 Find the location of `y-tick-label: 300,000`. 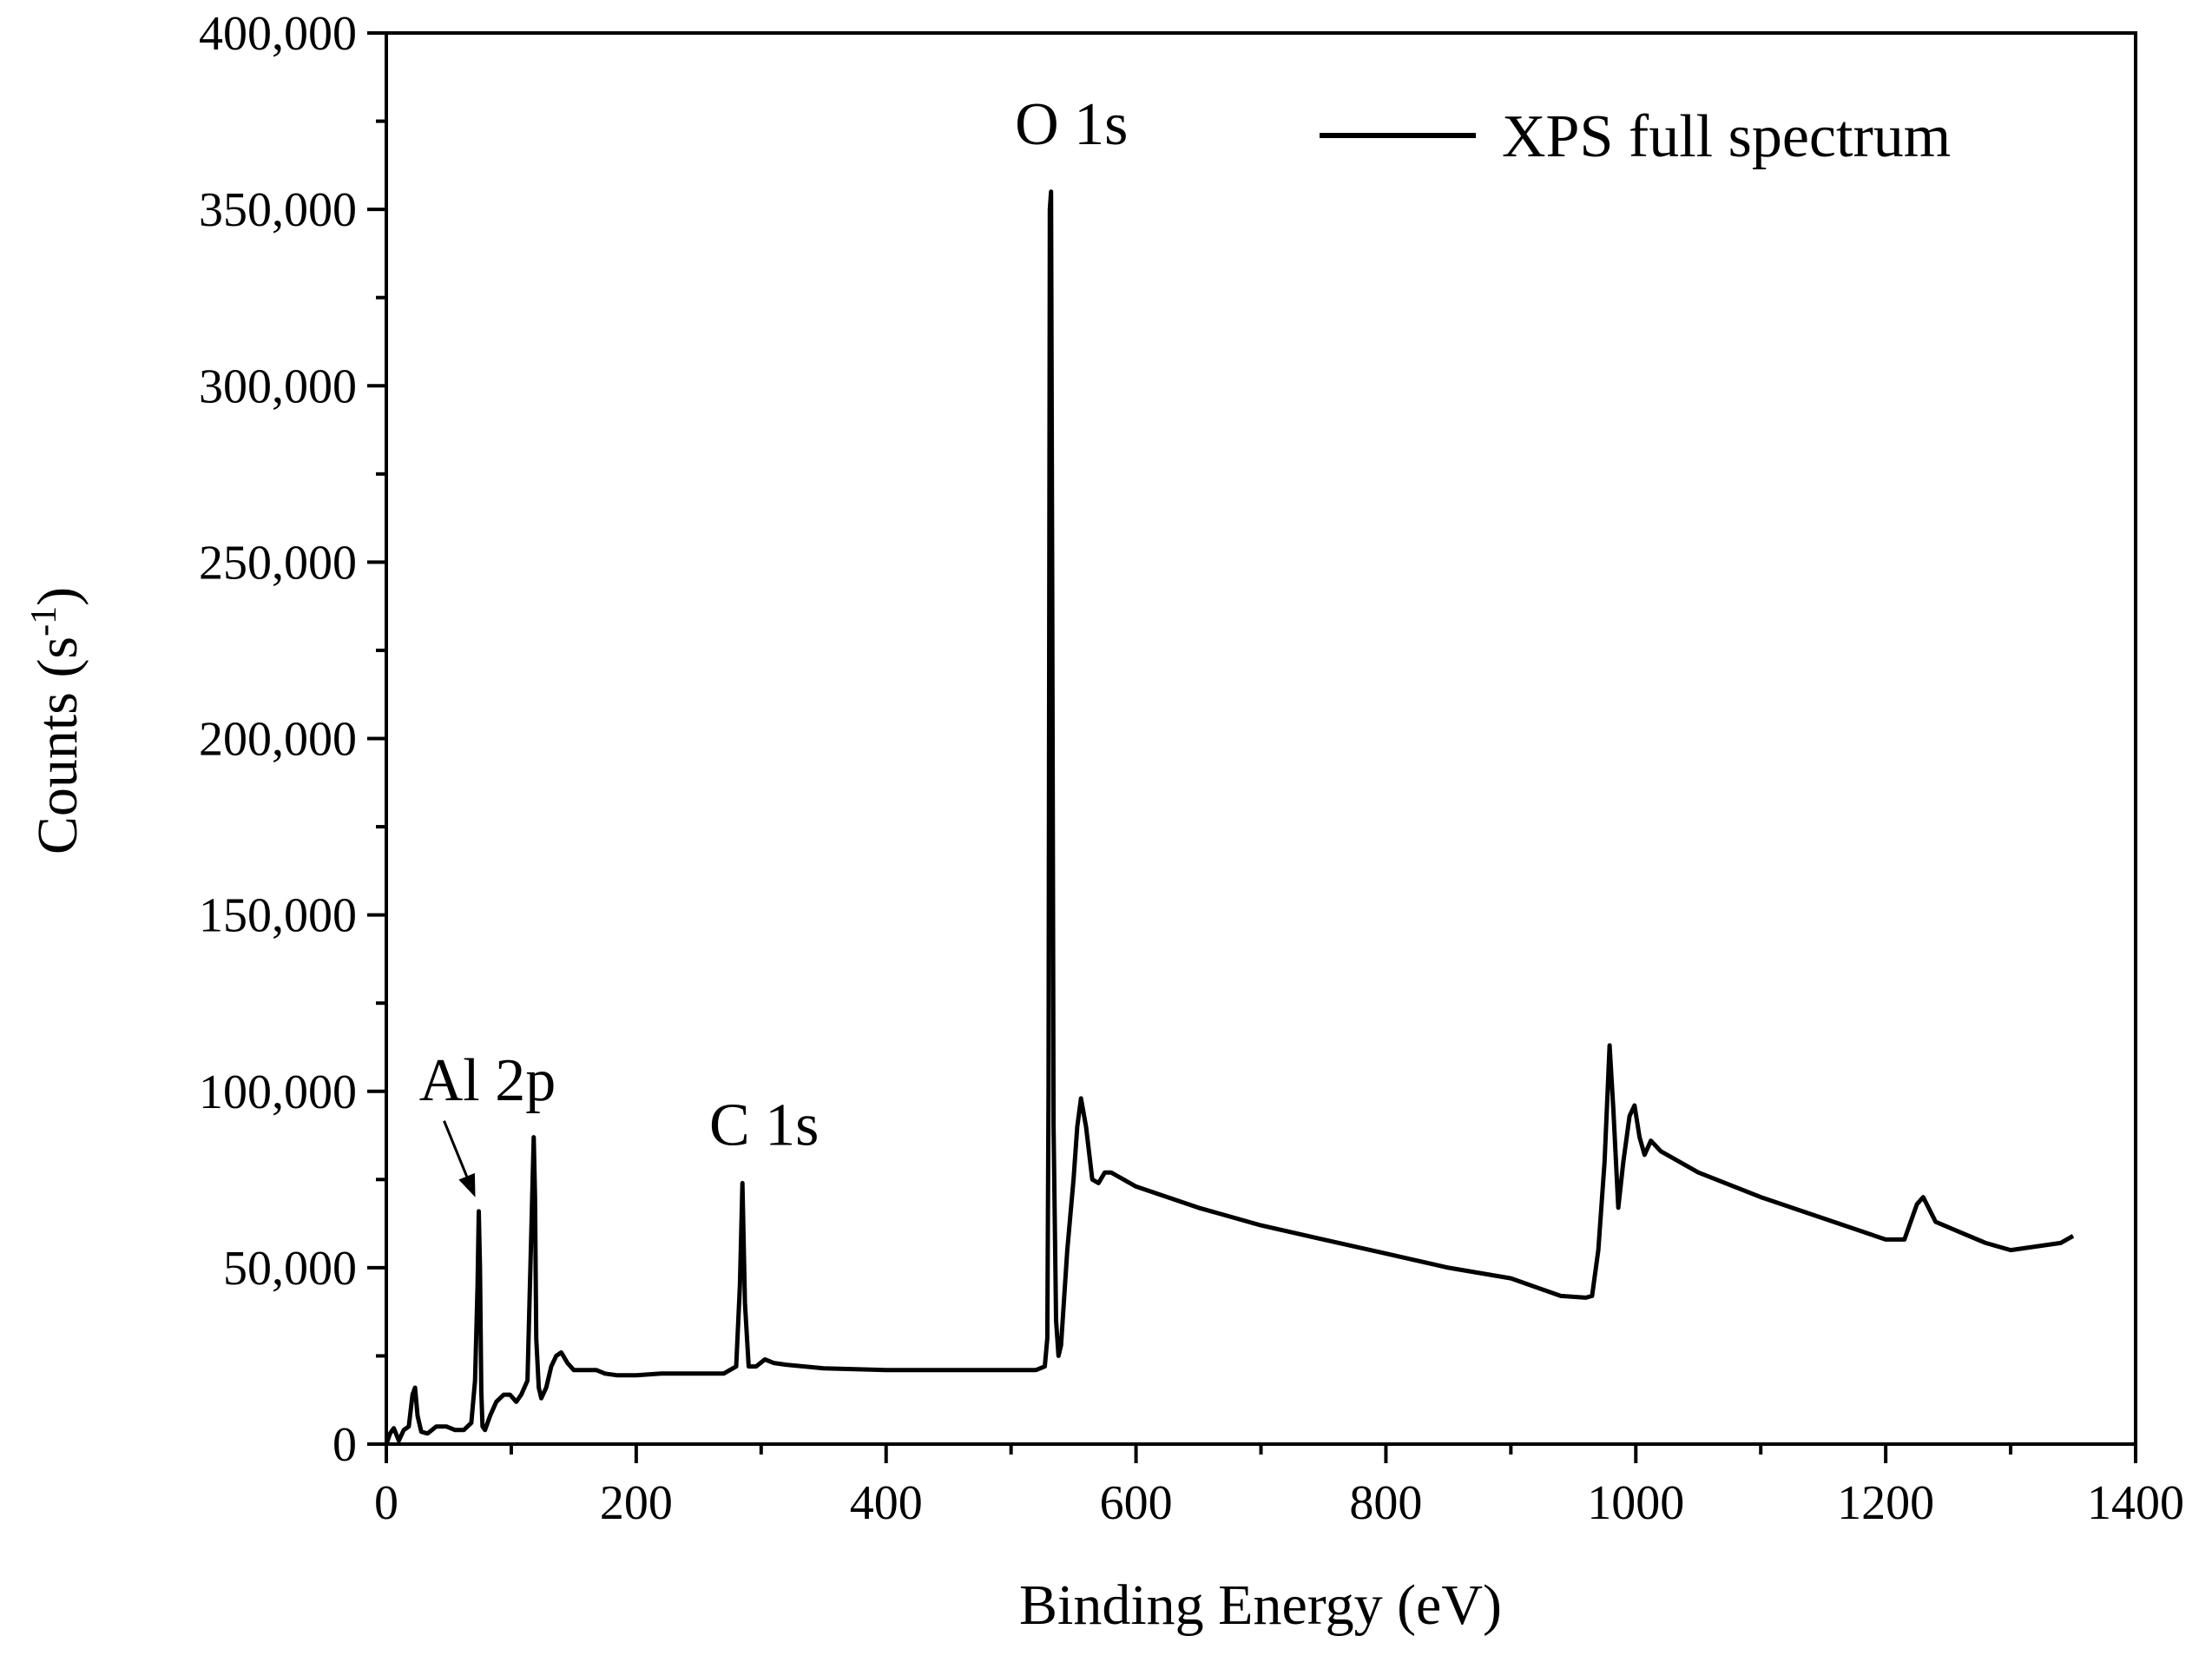

y-tick-label: 300,000 is located at coordinates (278, 386).